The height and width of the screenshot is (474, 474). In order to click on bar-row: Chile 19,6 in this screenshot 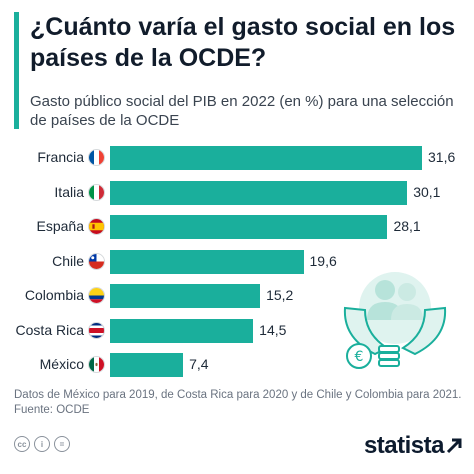, I will do `click(237, 261)`.